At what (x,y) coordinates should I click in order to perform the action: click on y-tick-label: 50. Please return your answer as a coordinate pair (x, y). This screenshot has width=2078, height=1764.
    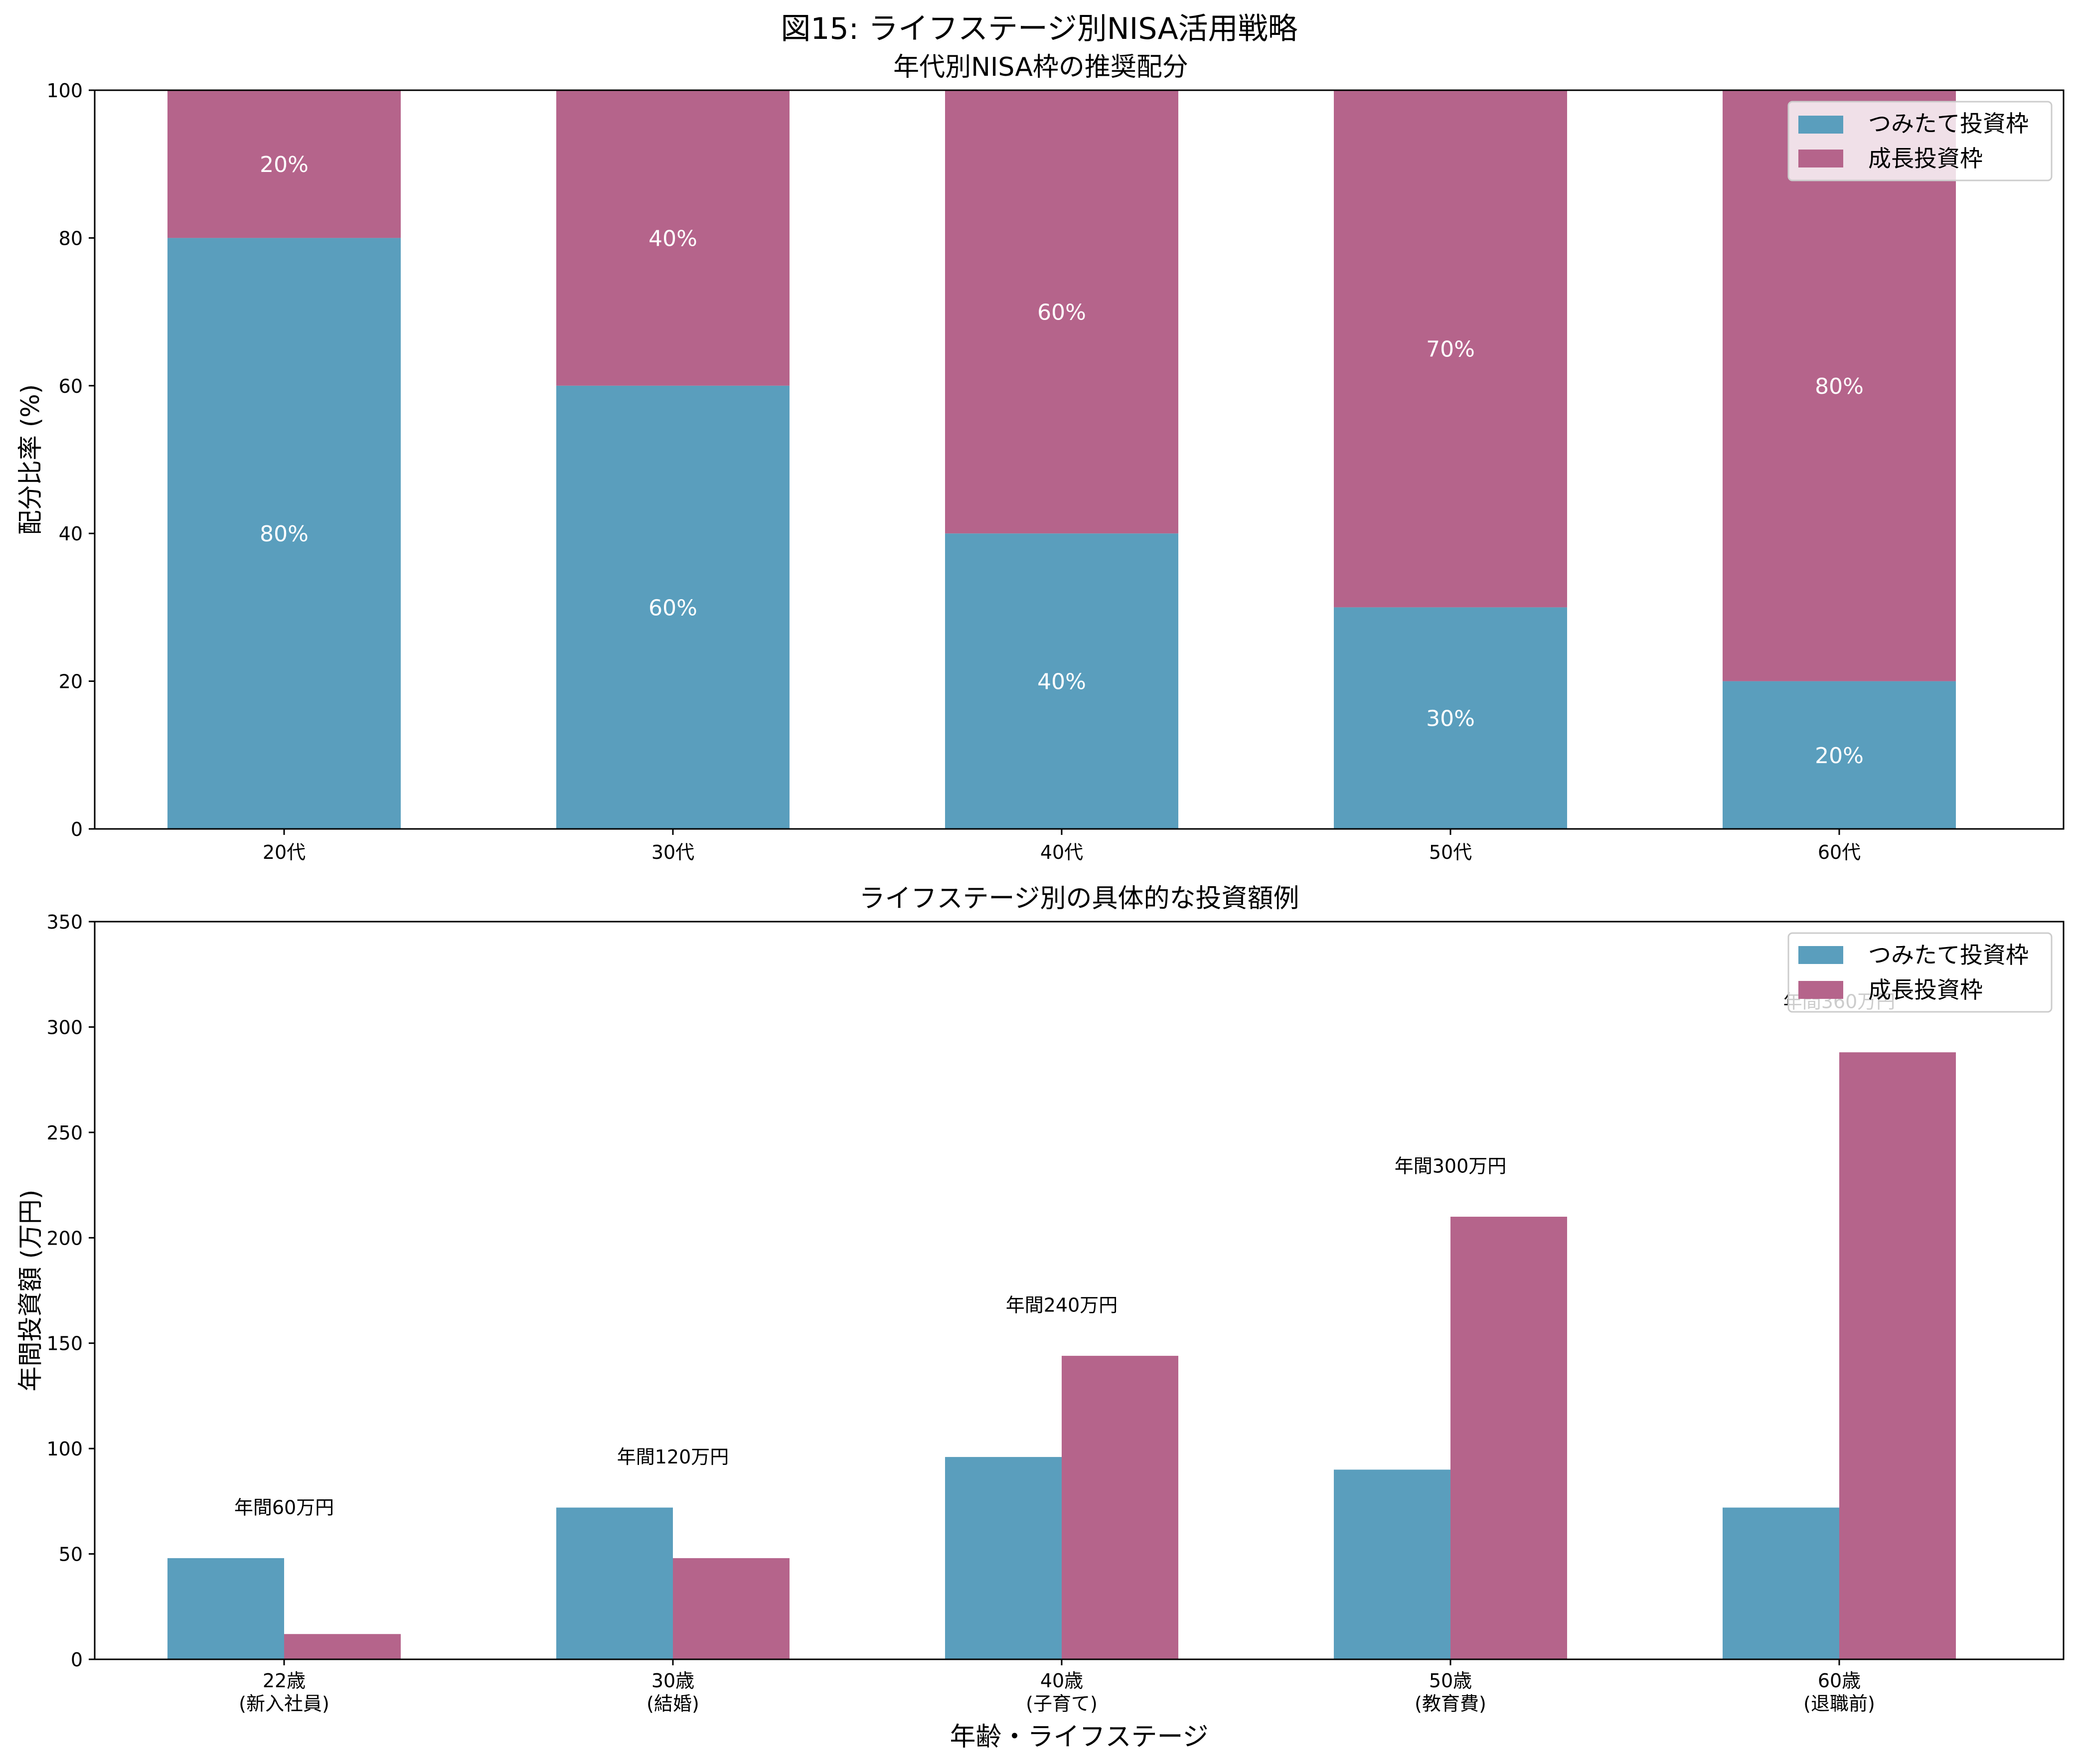
    Looking at the image, I should click on (71, 1555).